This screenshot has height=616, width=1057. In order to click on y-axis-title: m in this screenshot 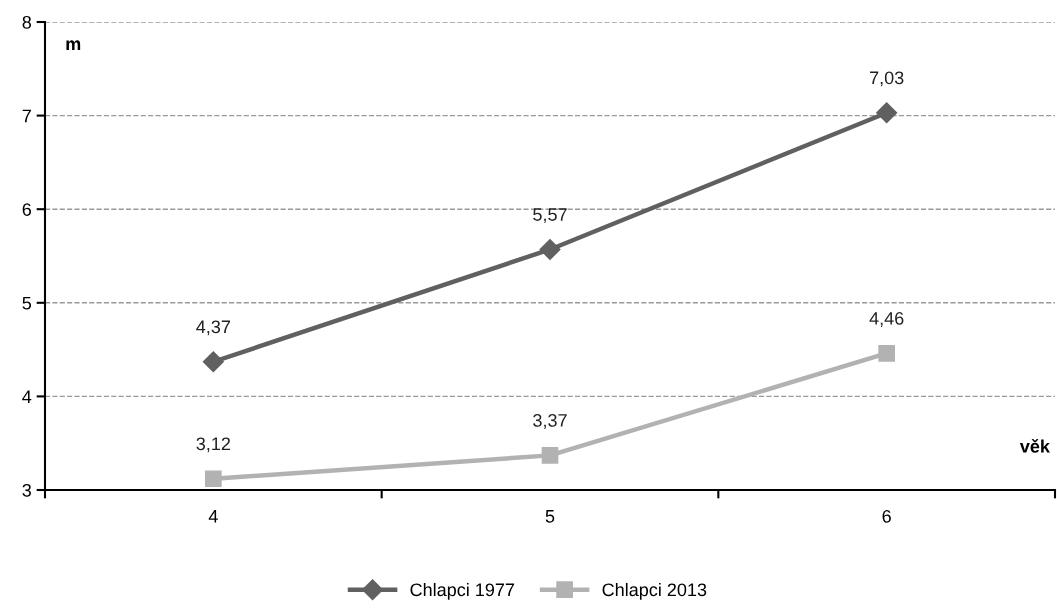, I will do `click(73, 45)`.